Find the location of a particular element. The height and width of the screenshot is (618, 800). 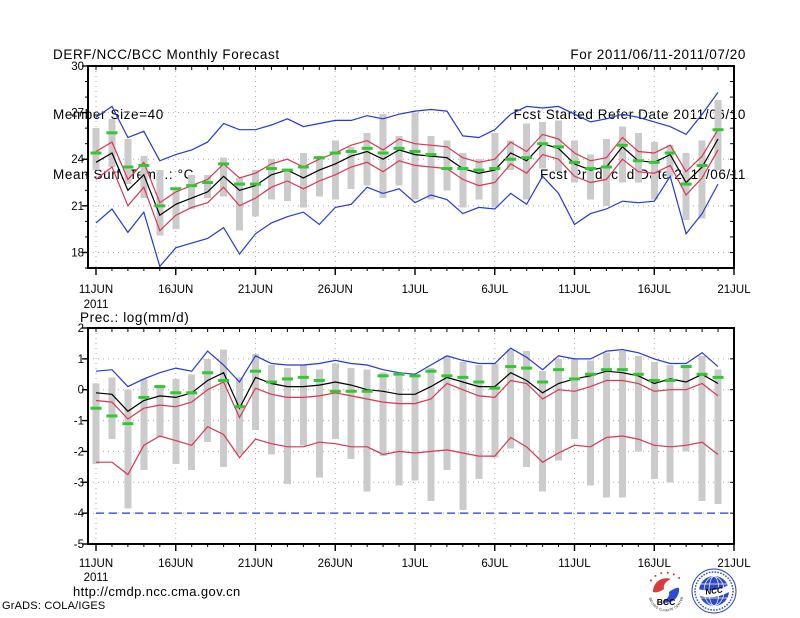

bcc-logo-label: BCC is located at coordinates (666, 602).